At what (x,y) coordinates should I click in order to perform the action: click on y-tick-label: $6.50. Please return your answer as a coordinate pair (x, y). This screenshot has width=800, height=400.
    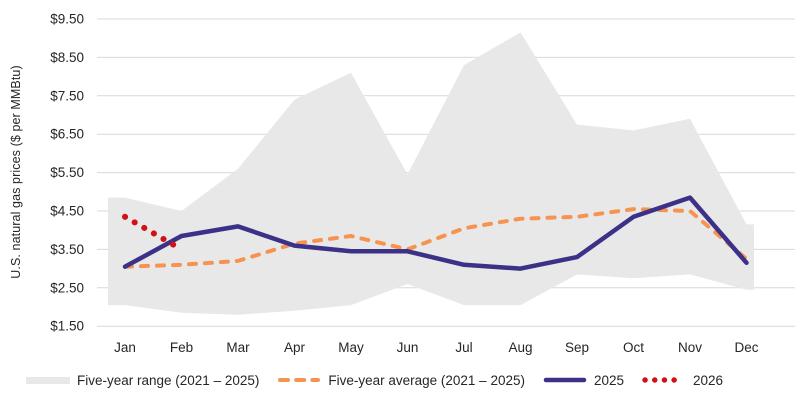
    Looking at the image, I should click on (67, 134).